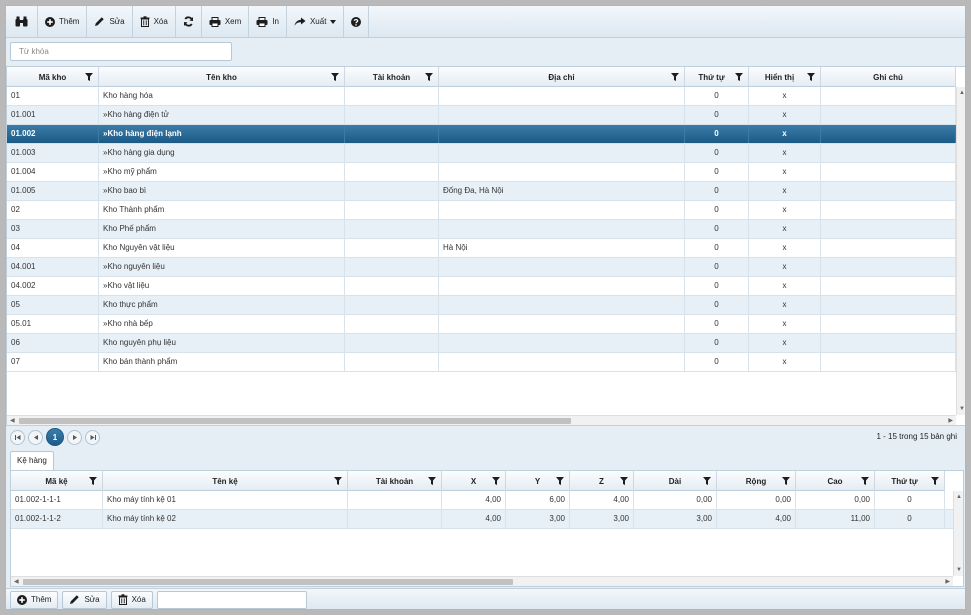 The width and height of the screenshot is (971, 615). I want to click on column-header-label: Cao, so click(835, 481).